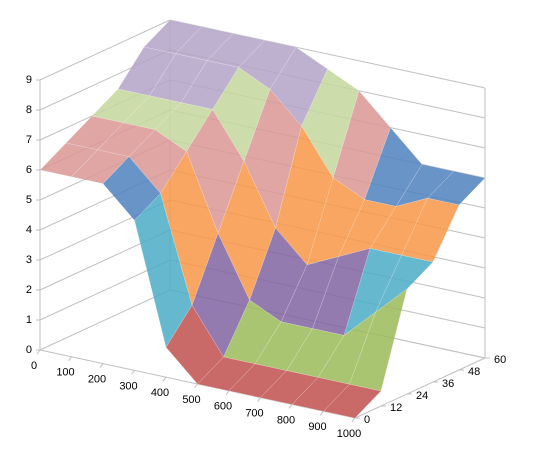  What do you see at coordinates (286, 420) in the screenshot?
I see `x-tick-label: 800` at bounding box center [286, 420].